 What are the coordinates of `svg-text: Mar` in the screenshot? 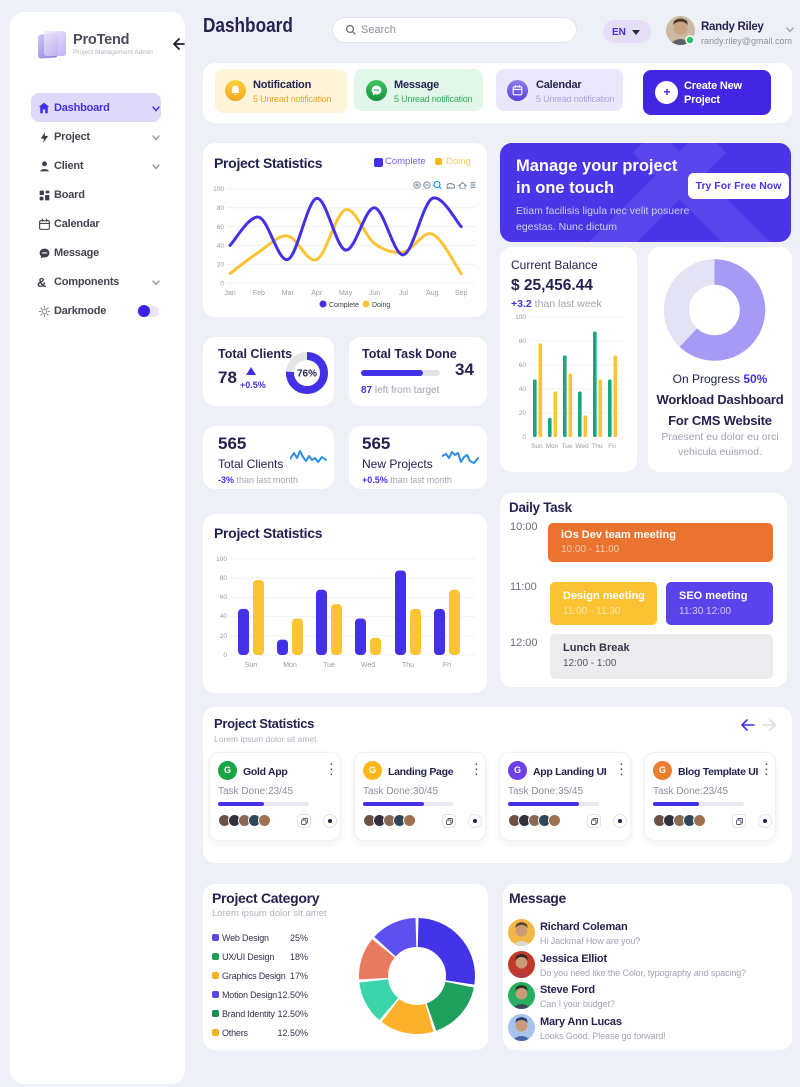 It's located at (288, 293).